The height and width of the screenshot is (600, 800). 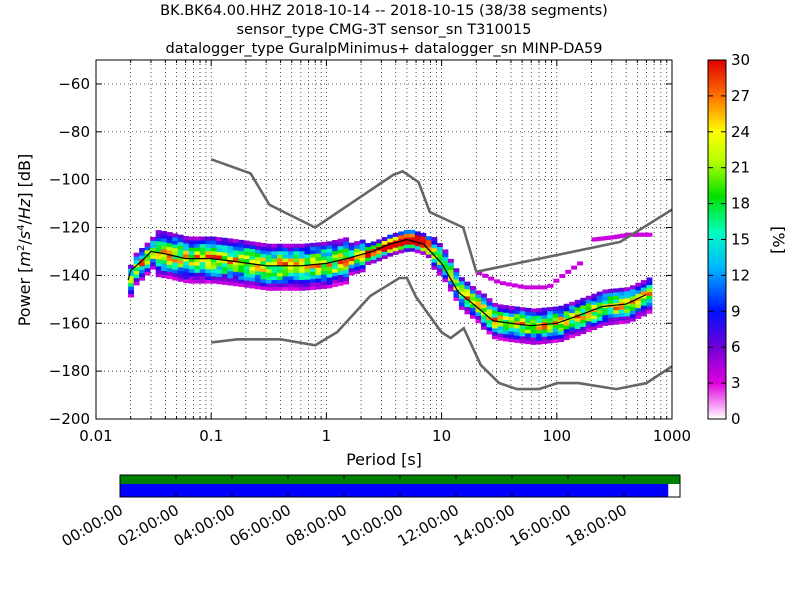 What do you see at coordinates (740, 240) in the screenshot?
I see `colorbar-tick-label: 15` at bounding box center [740, 240].